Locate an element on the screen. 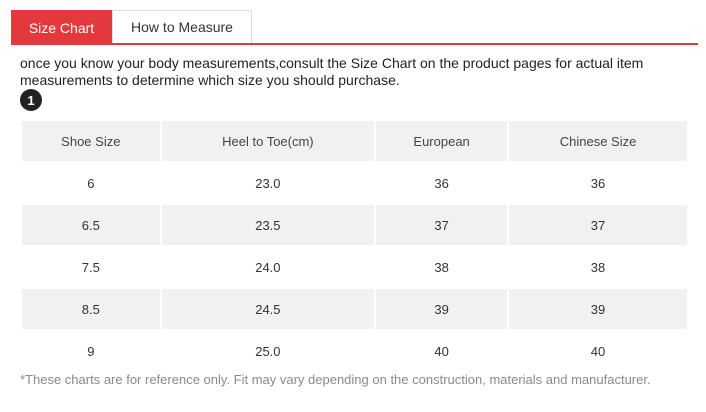 The image size is (706, 412). cell-european: 38 is located at coordinates (442, 267).